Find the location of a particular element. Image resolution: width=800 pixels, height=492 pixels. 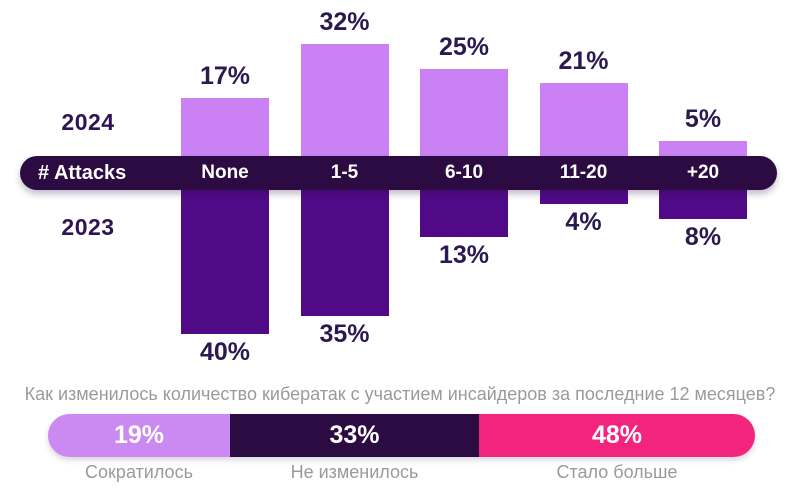

category-label-None: None is located at coordinates (225, 172).